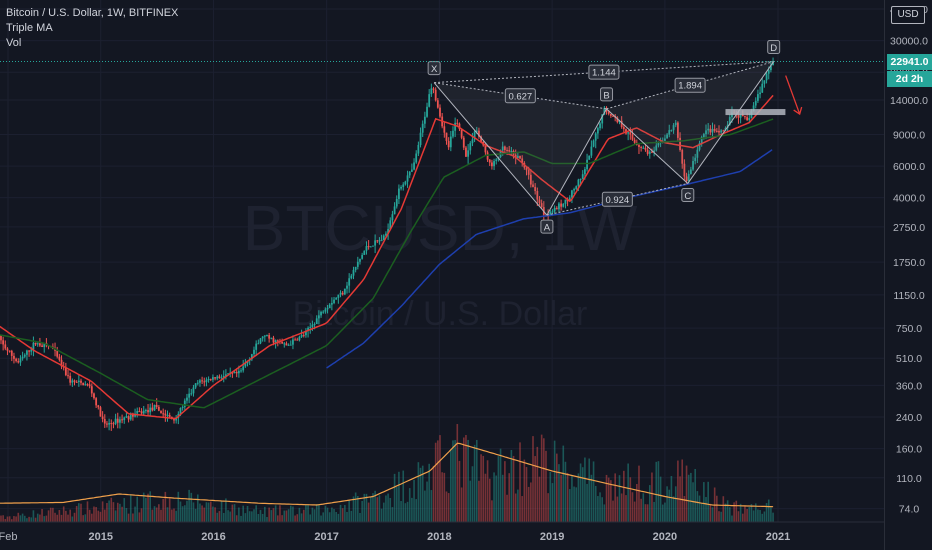 The image size is (932, 550). Describe the element at coordinates (909, 61) in the screenshot. I see `last-price-tag: 22941.0` at that location.